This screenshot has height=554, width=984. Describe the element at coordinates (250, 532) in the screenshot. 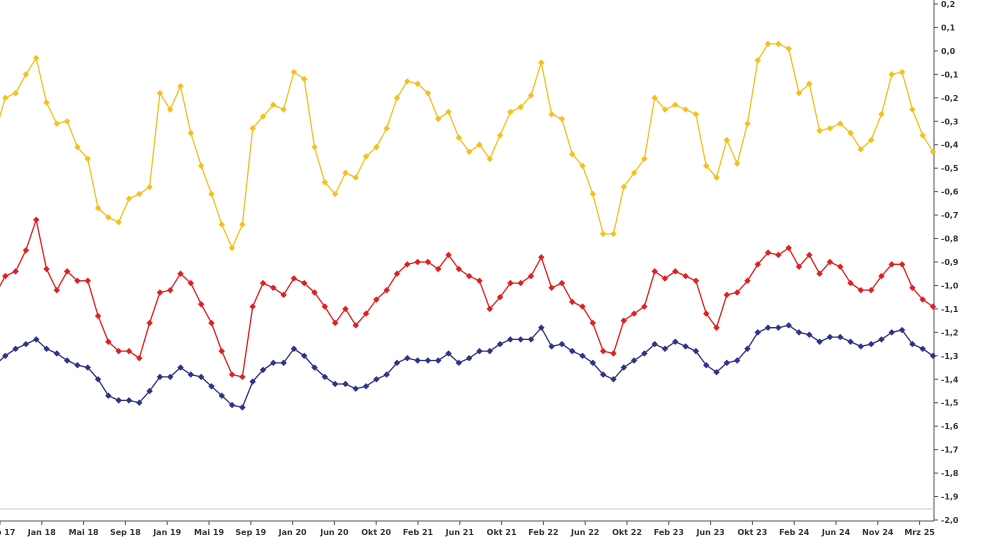

I see `x-tick-label: Sep 19` at that location.